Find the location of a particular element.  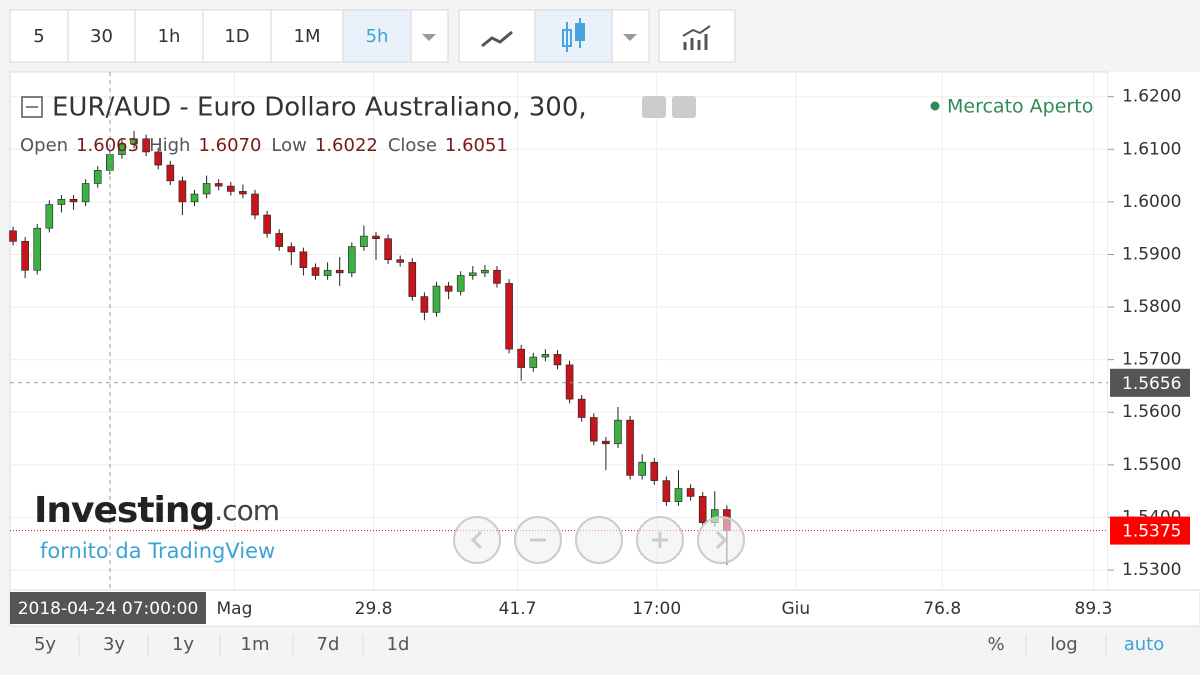

scroll-right is located at coordinates (721, 540).